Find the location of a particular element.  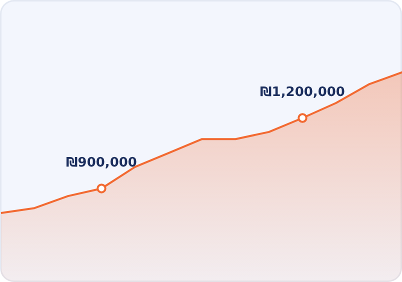

annotation: ₪900,000 is located at coordinates (101, 162).